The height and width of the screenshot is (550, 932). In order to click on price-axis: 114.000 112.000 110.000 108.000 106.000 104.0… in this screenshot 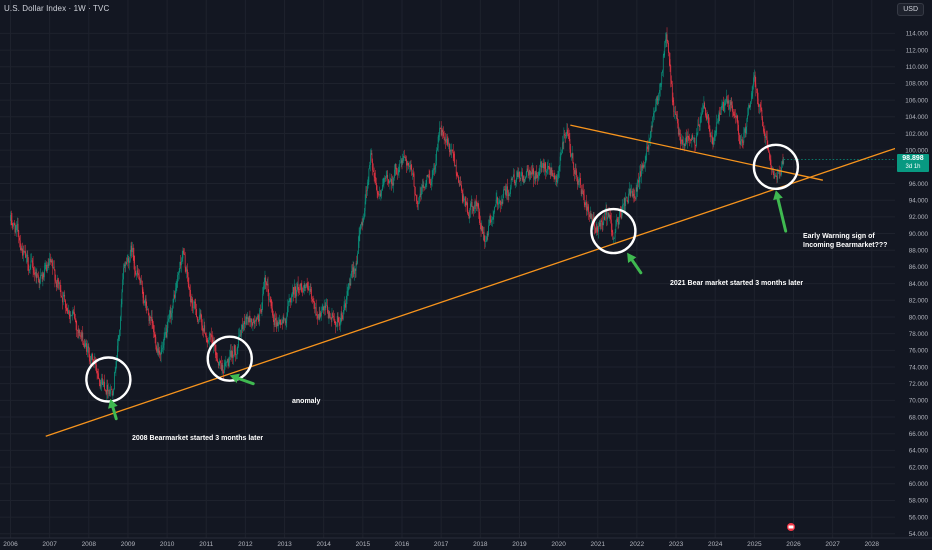, I will do `click(913, 275)`.